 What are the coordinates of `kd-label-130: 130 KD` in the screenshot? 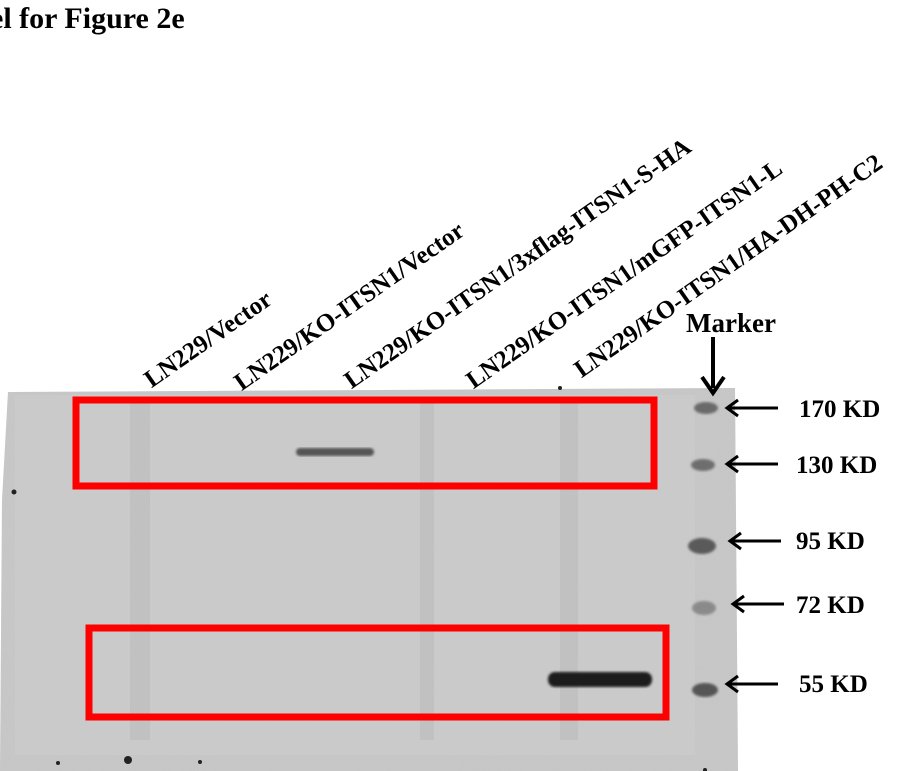 It's located at (837, 465).